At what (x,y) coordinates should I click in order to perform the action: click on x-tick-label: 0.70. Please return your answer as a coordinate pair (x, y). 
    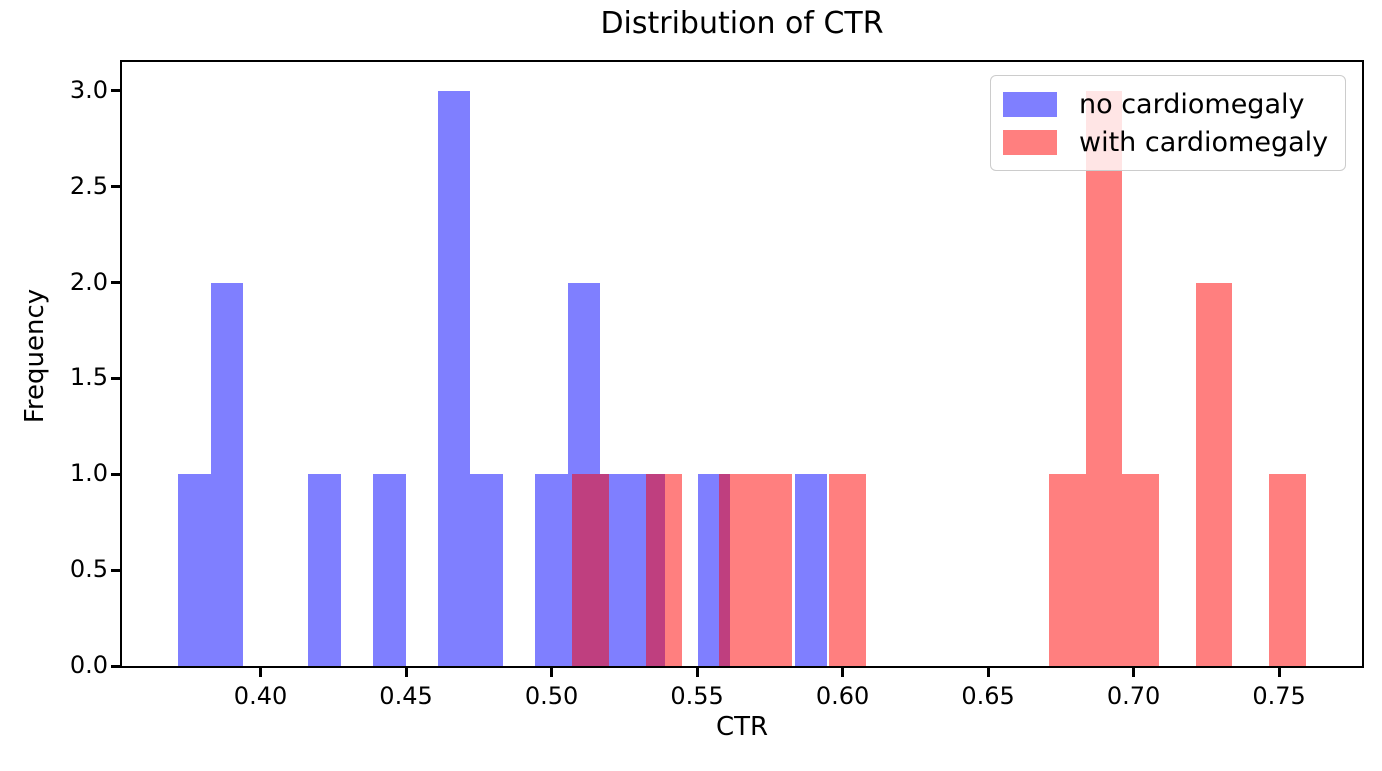
    Looking at the image, I should click on (1133, 696).